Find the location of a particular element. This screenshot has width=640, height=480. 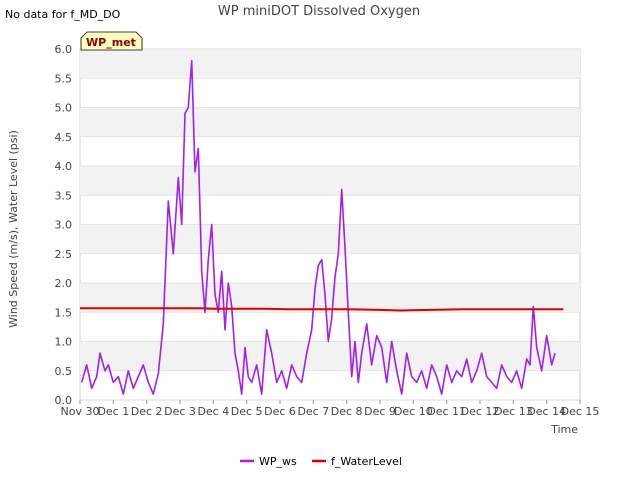

y-tick-label: 2.5 is located at coordinates (64, 254).